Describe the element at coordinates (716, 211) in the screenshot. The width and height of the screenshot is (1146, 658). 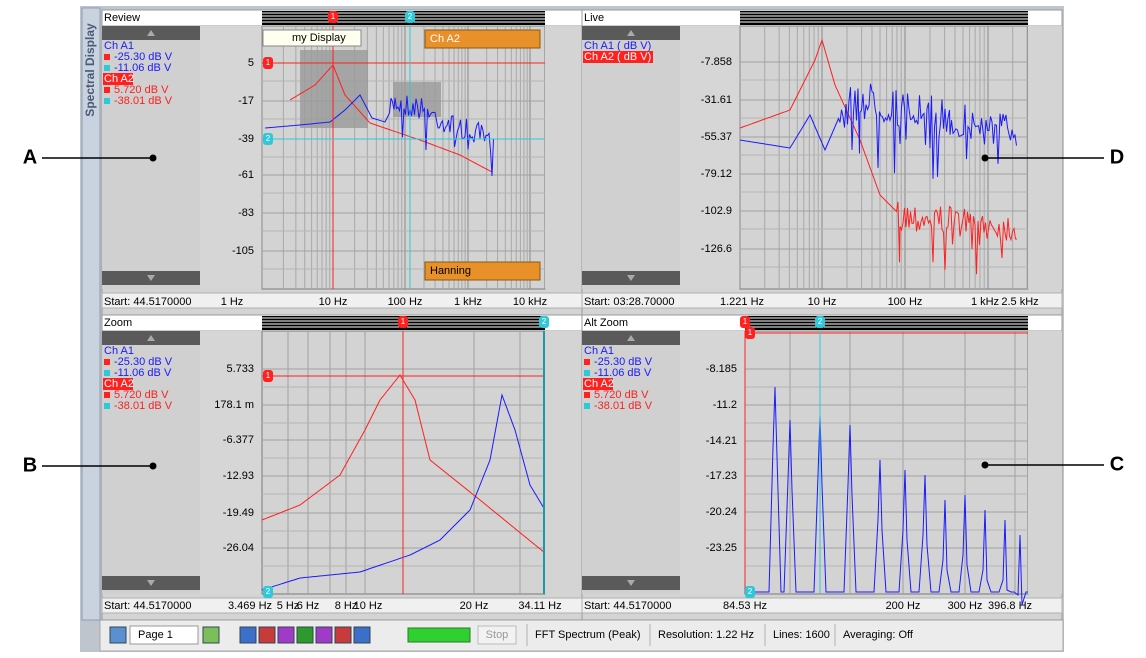
I see `y-tick-label: -102.9` at that location.